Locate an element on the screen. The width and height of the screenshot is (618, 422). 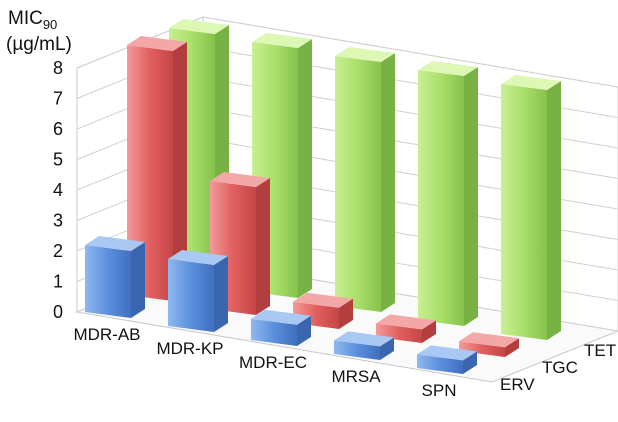
category-label: MDR-AB is located at coordinates (106, 334).